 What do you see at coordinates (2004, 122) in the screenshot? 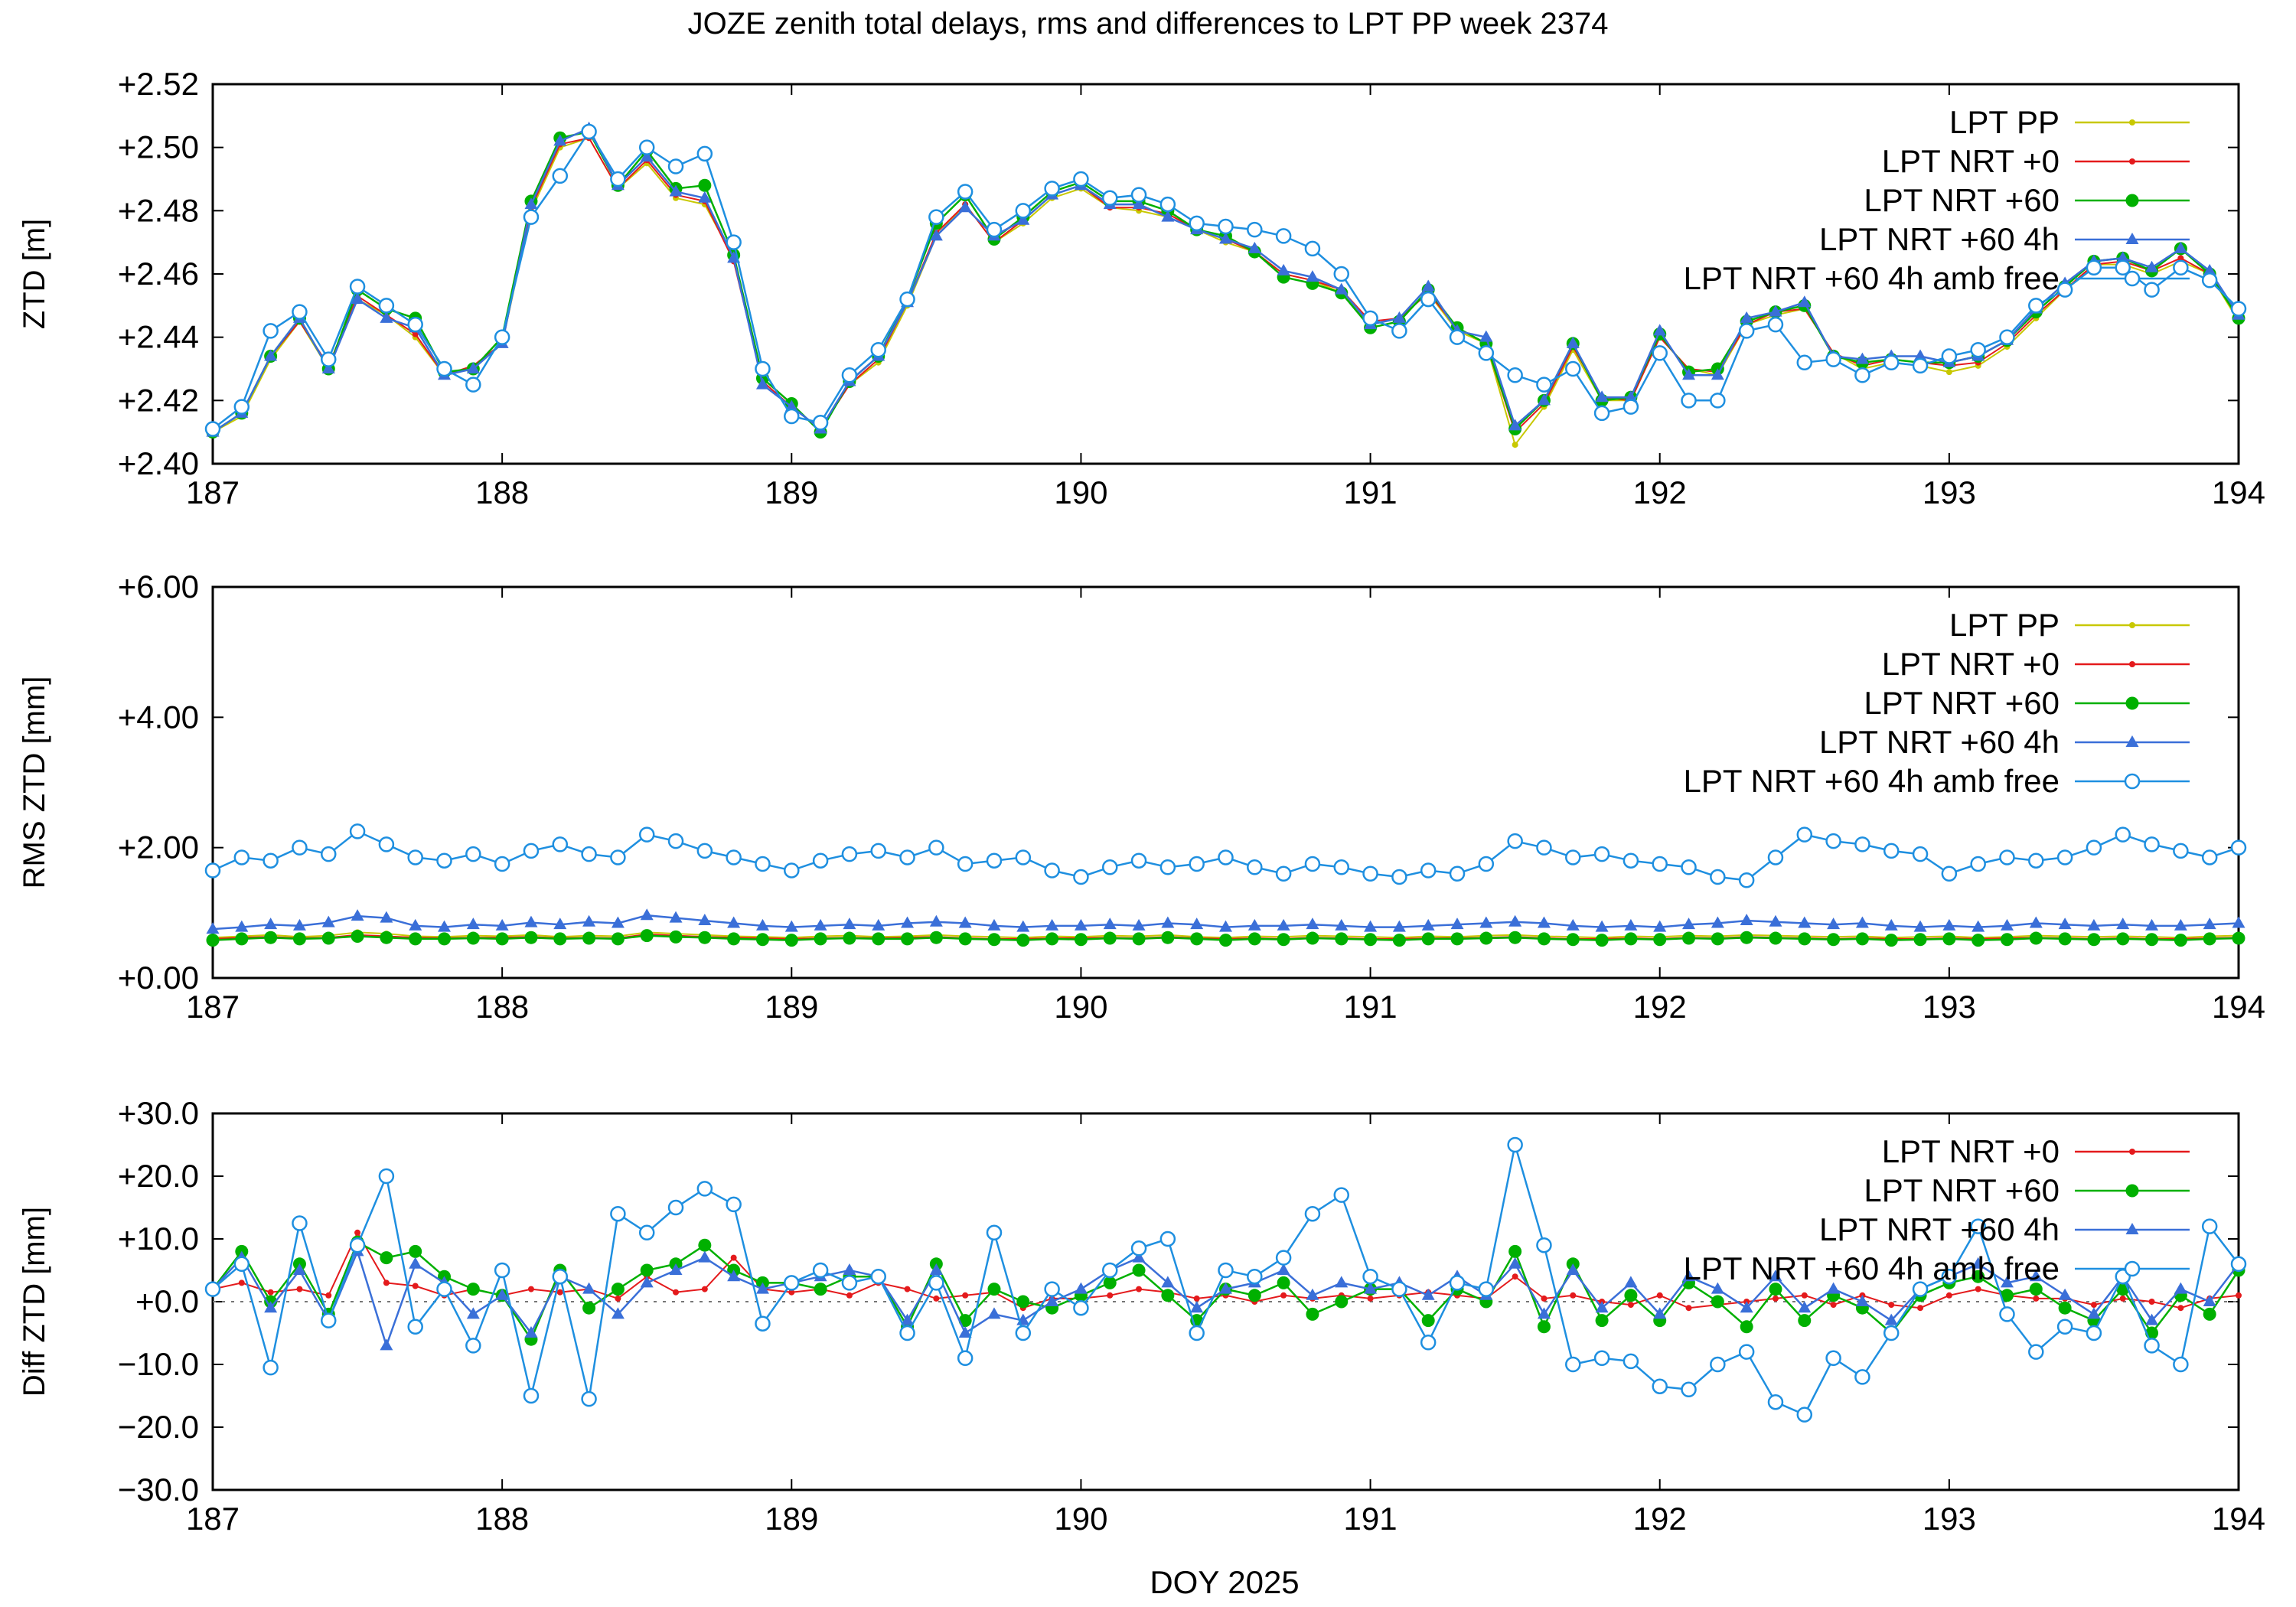
I see `legend-label: LPT PP` at bounding box center [2004, 122].